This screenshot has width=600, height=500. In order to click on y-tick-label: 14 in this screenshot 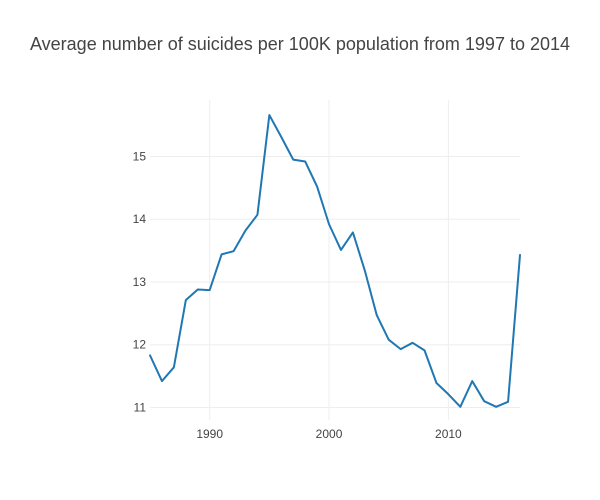, I will do `click(140, 219)`.